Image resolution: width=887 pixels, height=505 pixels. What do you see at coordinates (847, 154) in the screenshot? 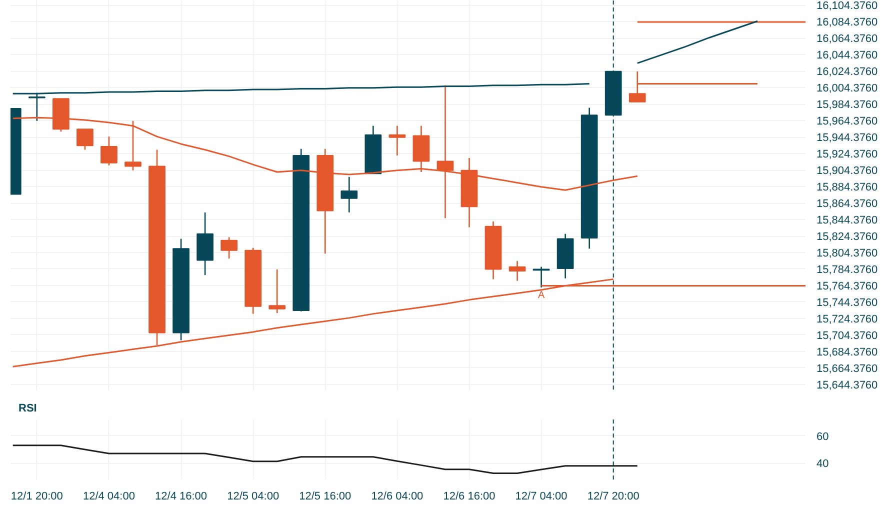
I see `y-tick-label: 15,924.3760` at bounding box center [847, 154].